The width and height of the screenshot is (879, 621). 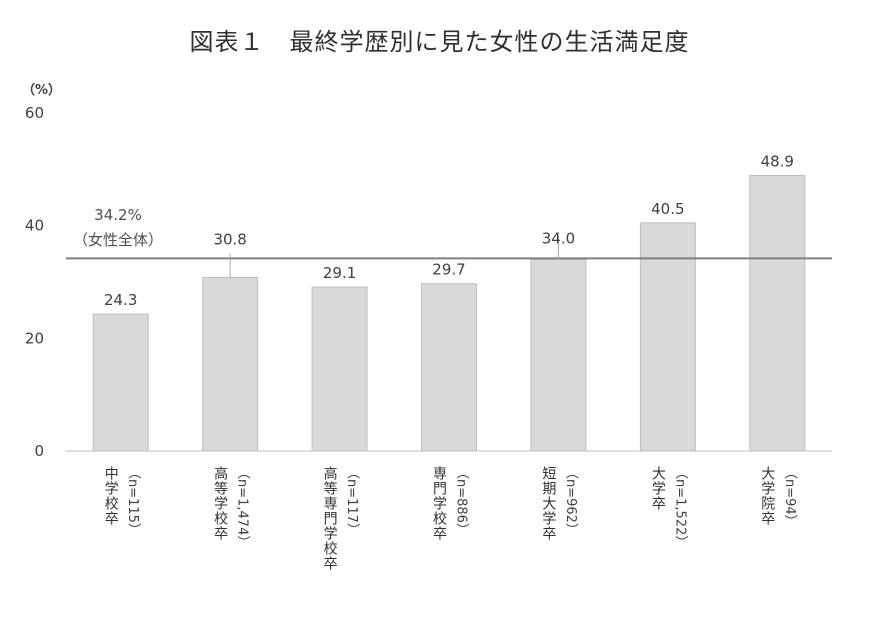 I want to click on data-label: 29.1, so click(x=339, y=273).